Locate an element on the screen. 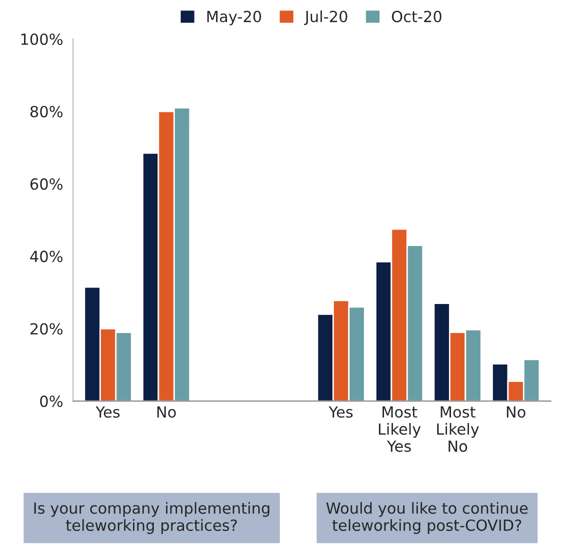 Image resolution: width=562 pixels, height=557 pixels. x-tick-label: Most Likely No is located at coordinates (458, 429).